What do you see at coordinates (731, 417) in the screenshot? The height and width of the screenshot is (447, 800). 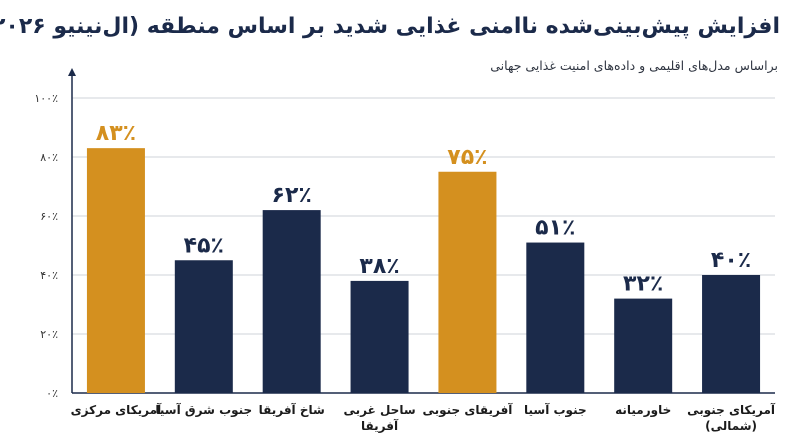 I see `category-label: آمریکای جنوبی (شمالی)` at bounding box center [731, 417].